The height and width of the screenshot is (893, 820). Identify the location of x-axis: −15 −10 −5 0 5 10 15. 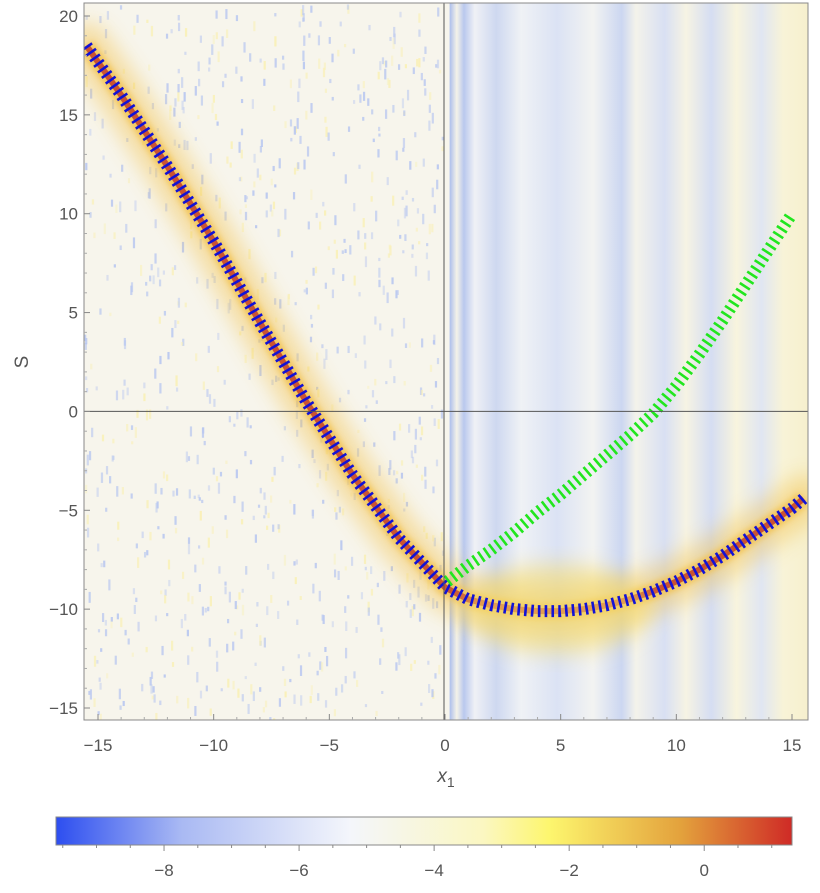
(442, 734).